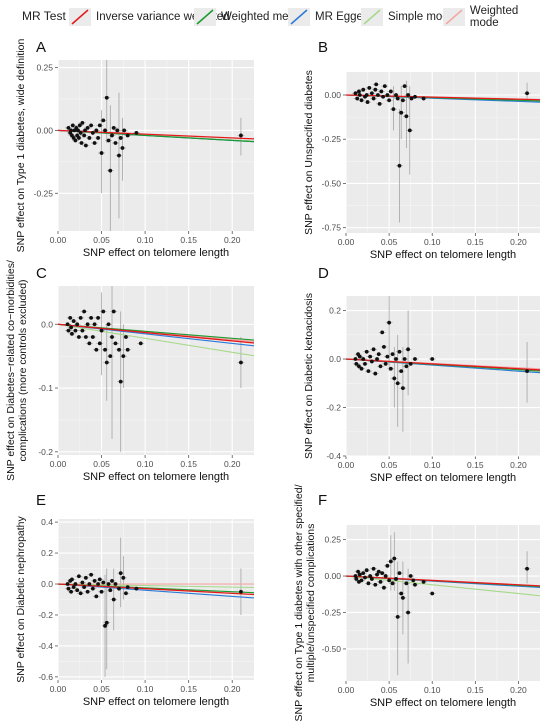 The width and height of the screenshot is (550, 728). I want to click on legend-item-weighted-median: Weighted median, so click(252, 17).